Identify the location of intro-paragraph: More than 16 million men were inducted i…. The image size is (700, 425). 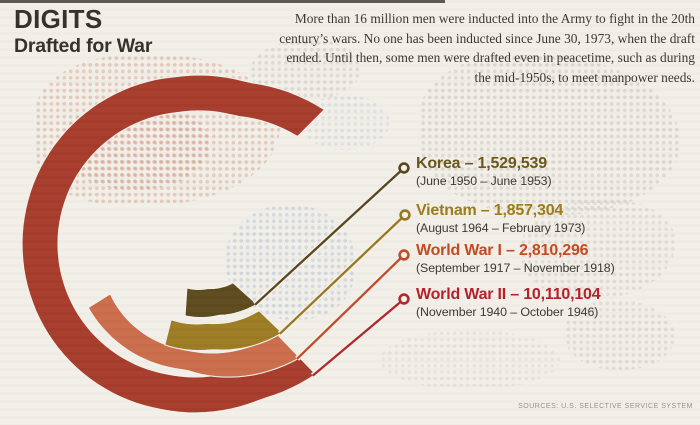
(487, 48).